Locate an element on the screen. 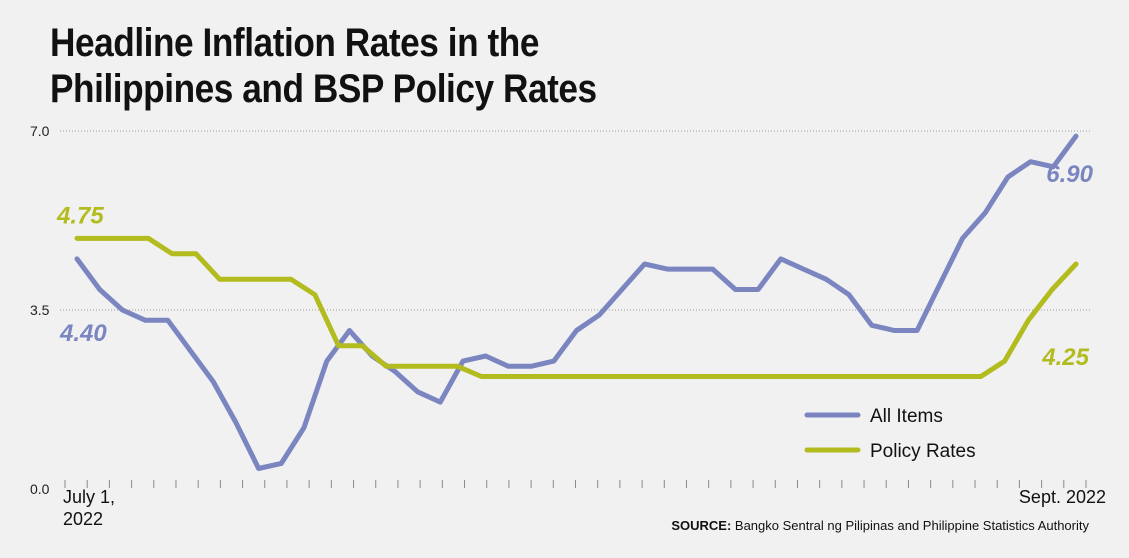  legend: All Items Policy Rates is located at coordinates (890, 434).